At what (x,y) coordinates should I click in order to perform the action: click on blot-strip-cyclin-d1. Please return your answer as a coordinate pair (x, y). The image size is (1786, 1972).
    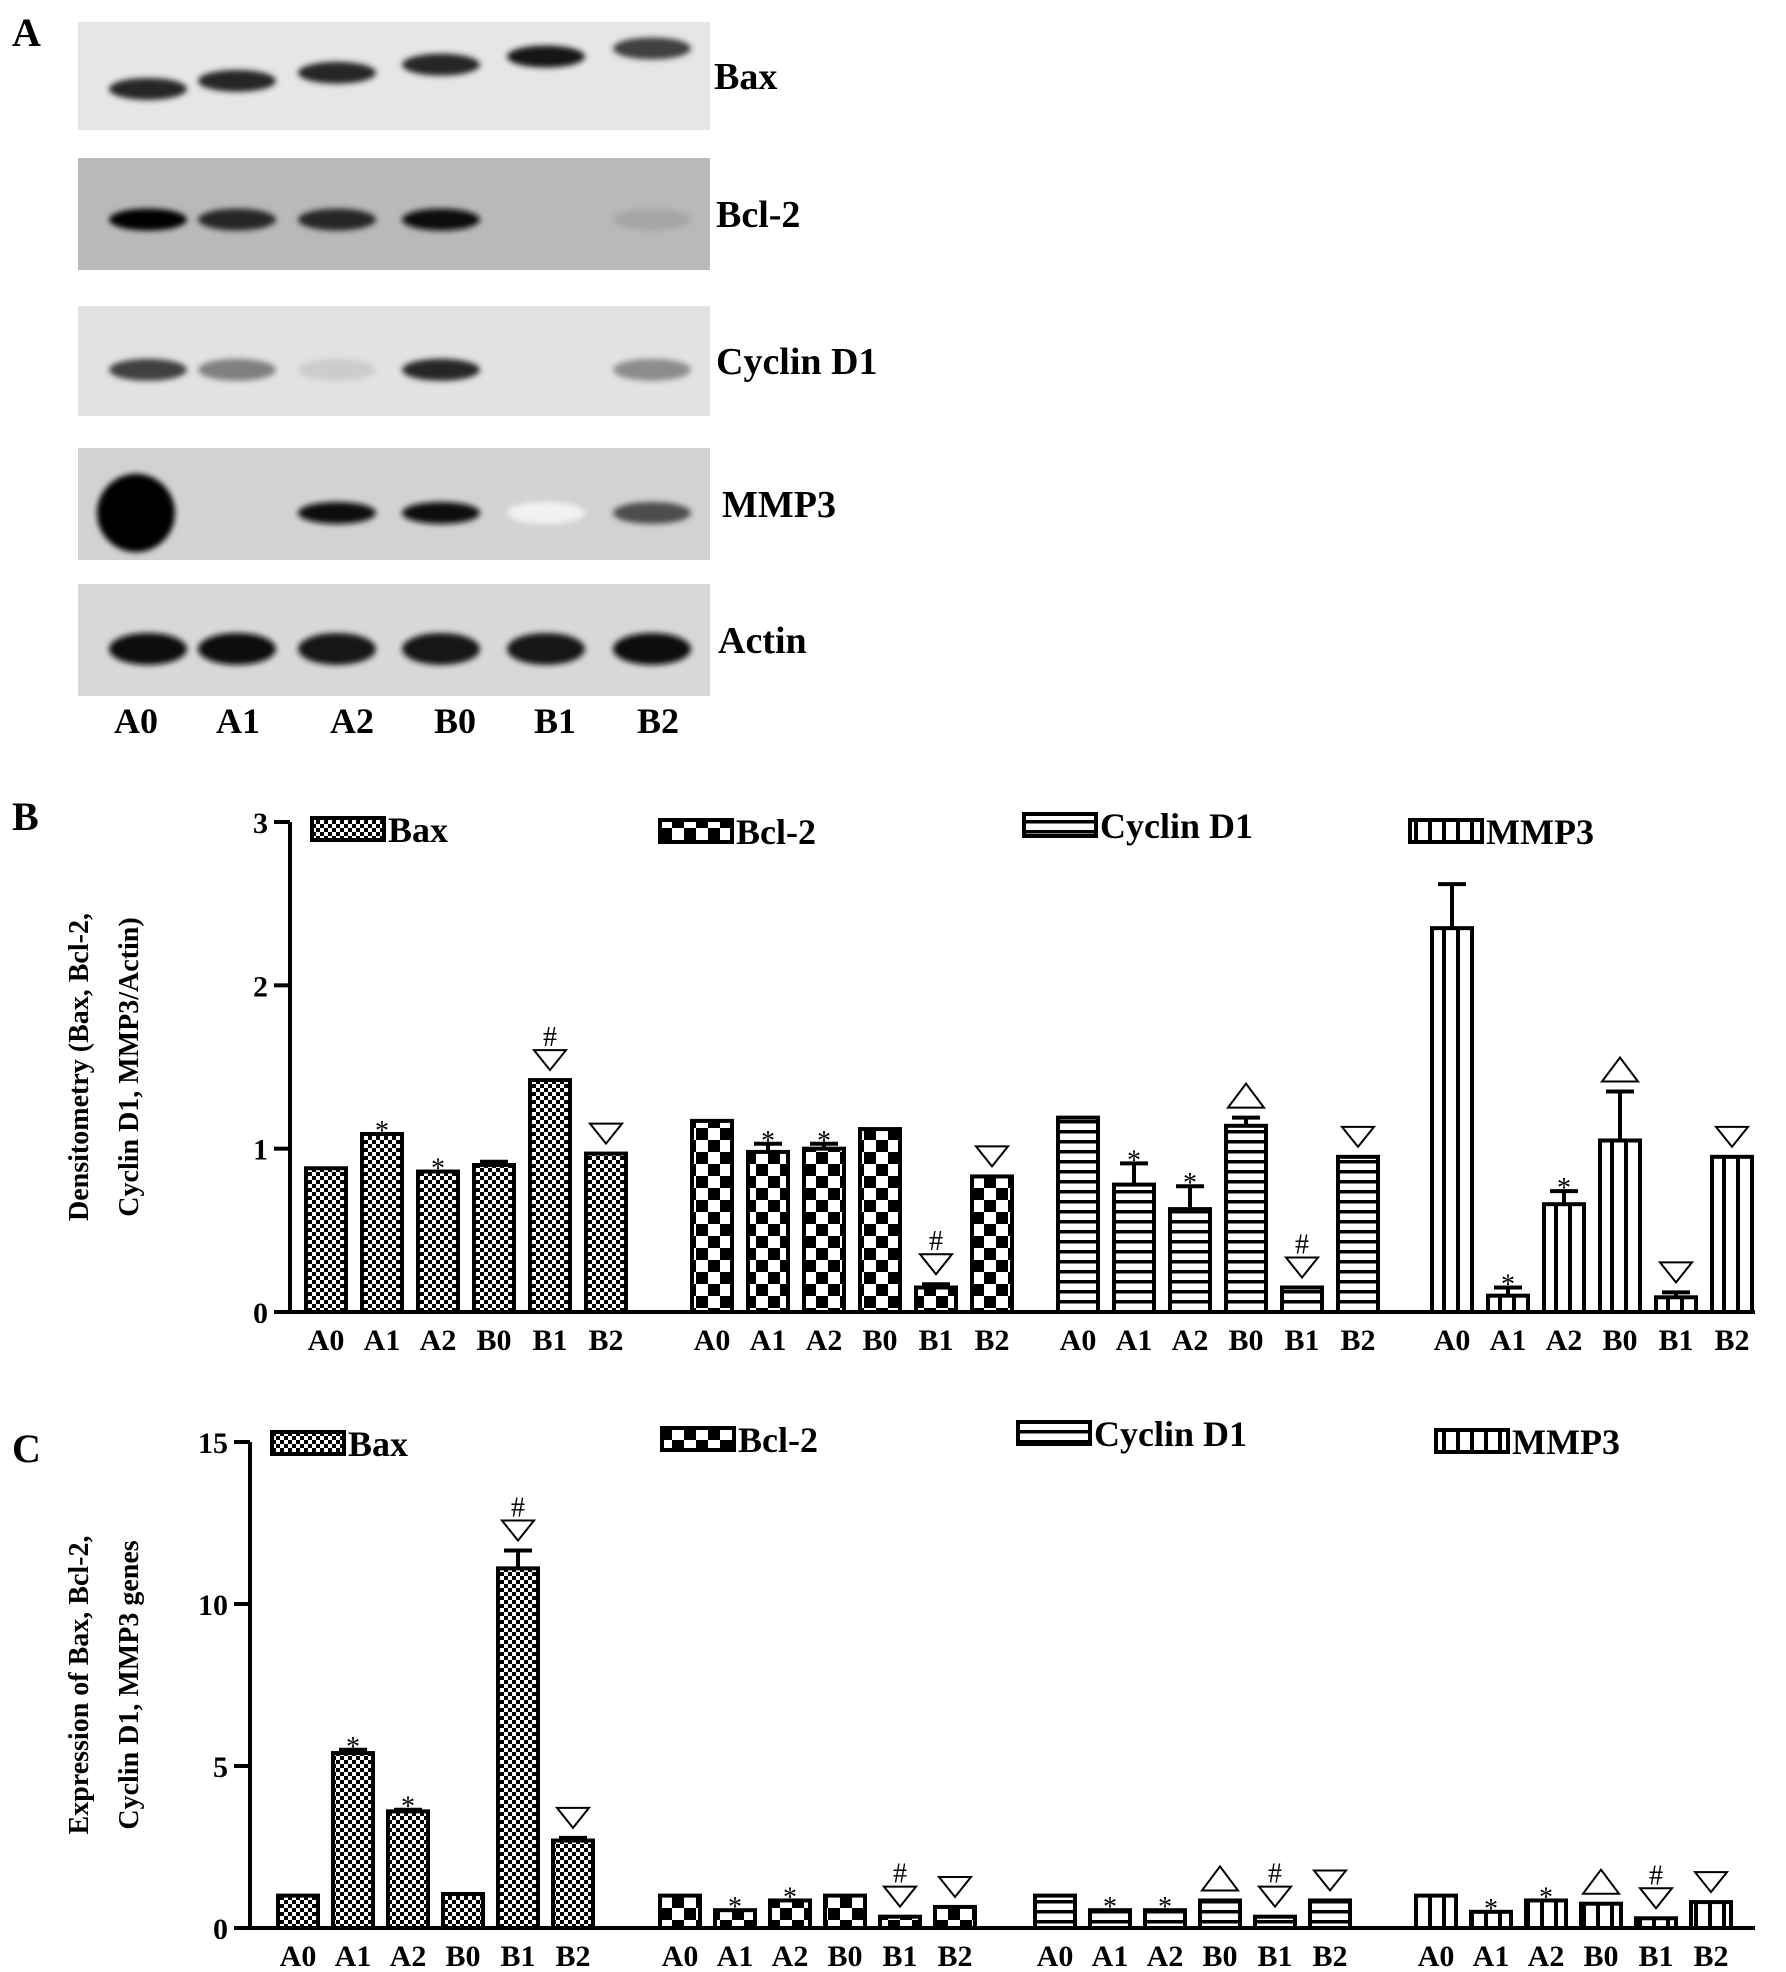
    Looking at the image, I should click on (394, 361).